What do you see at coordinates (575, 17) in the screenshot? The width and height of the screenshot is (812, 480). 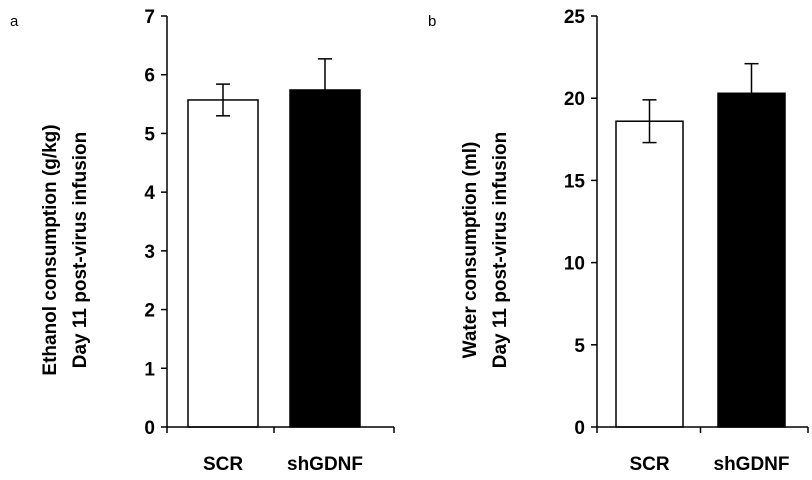 I see `y-tick-label: 25` at bounding box center [575, 17].